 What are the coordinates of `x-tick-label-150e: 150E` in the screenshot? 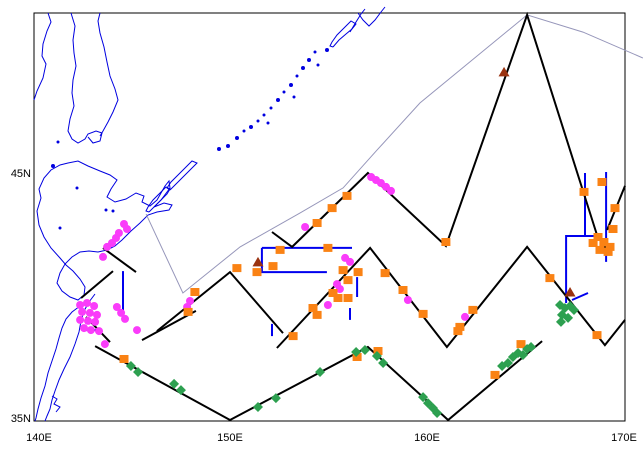 It's located at (230, 438).